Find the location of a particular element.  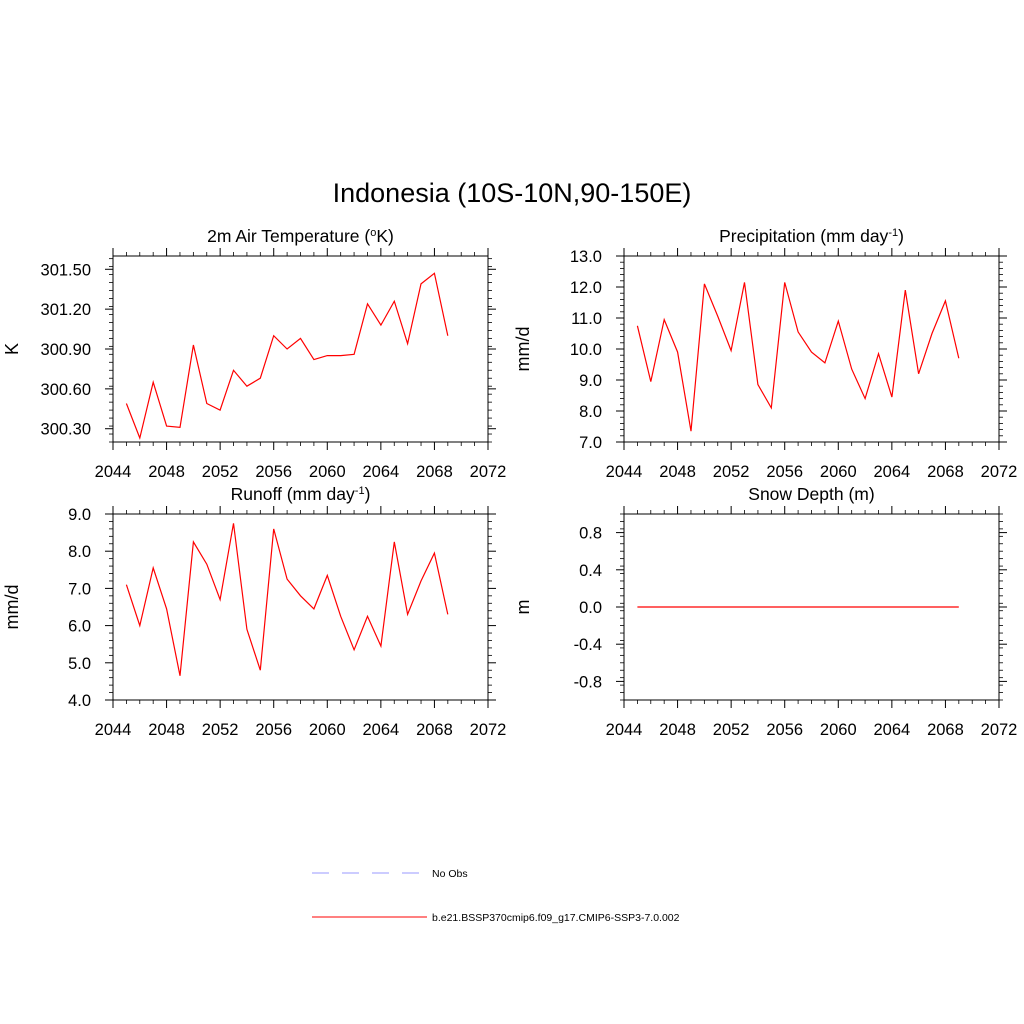

temperature-ytick-label: 300.30 is located at coordinates (66, 430).